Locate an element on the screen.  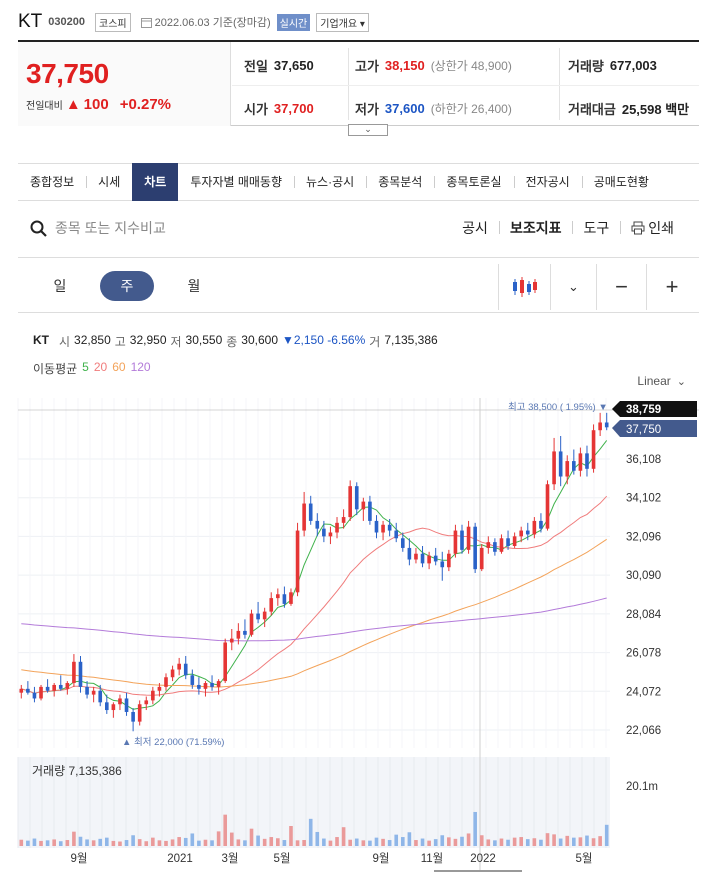
divider is located at coordinates (465, 85).